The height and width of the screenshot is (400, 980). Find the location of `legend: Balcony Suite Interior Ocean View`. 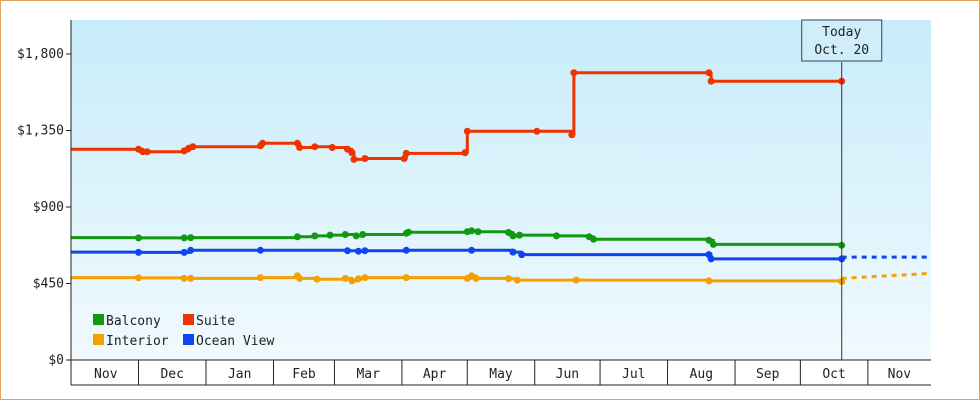

legend: Balcony Suite Interior Ocean View is located at coordinates (183, 331).